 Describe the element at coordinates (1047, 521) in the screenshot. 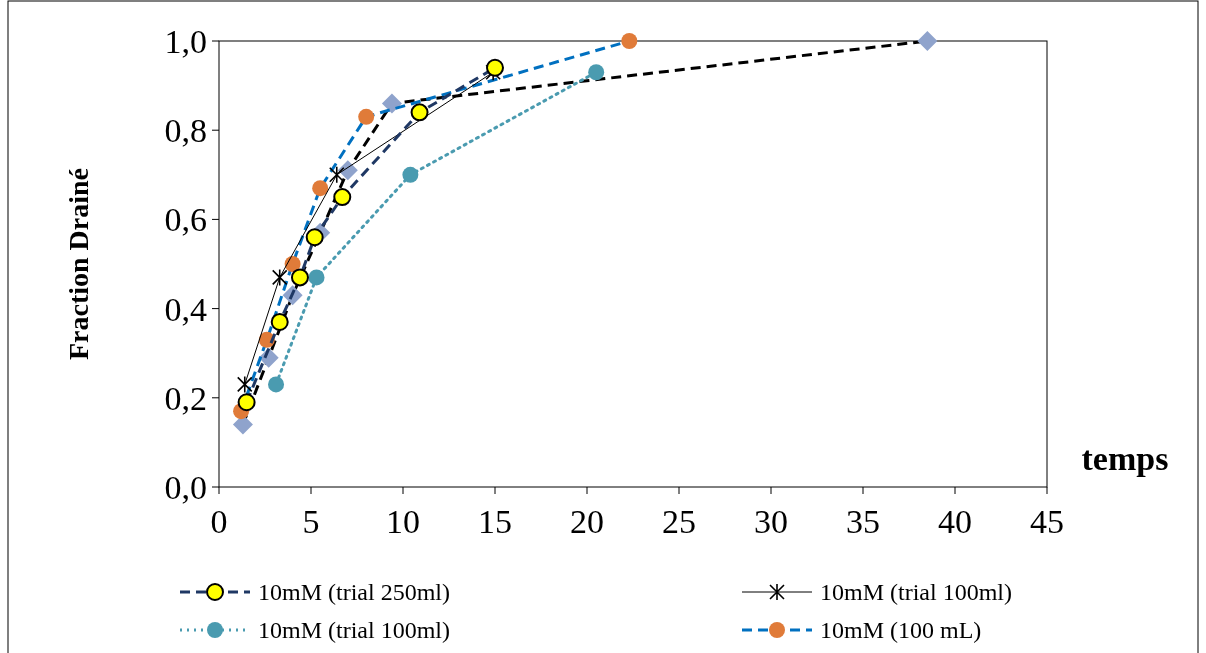

I see `x-tick-label: 45` at that location.